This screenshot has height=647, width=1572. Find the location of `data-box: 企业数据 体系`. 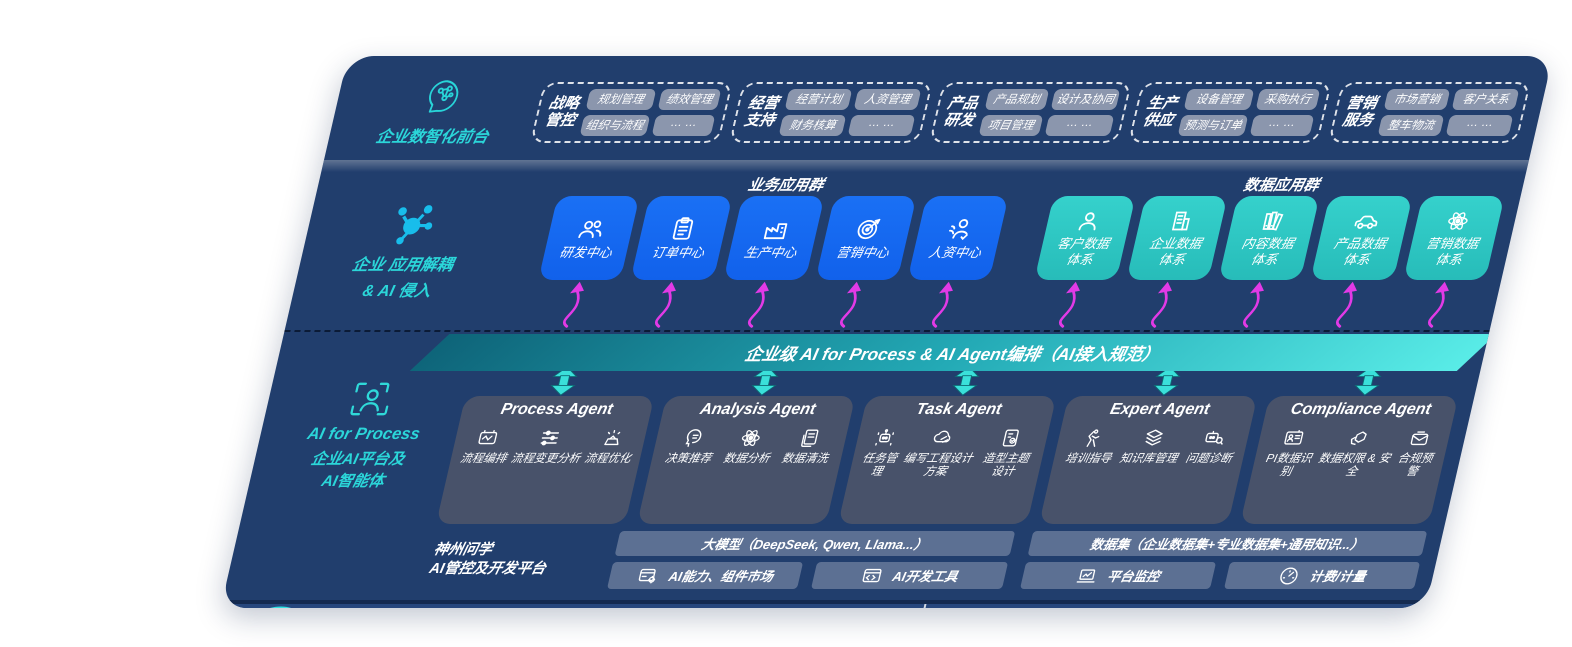

data-box: 企业数据 体系 is located at coordinates (1177, 238).